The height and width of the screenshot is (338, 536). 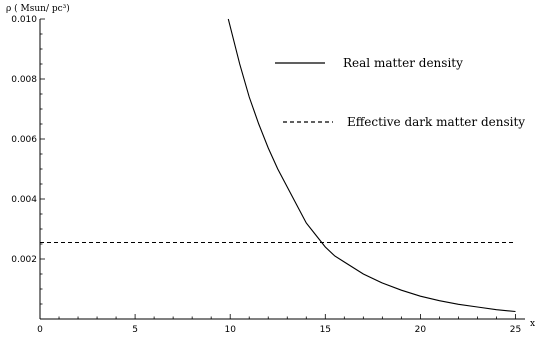 What do you see at coordinates (38, 8) in the screenshot?
I see `y-axis-title: ρ ( Msun/ pc³)` at bounding box center [38, 8].